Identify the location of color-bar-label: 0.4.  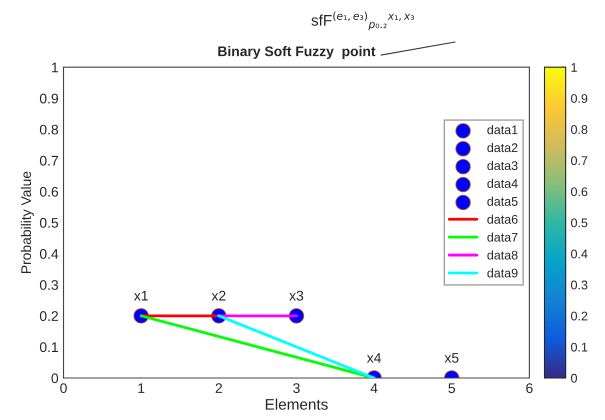
(579, 253).